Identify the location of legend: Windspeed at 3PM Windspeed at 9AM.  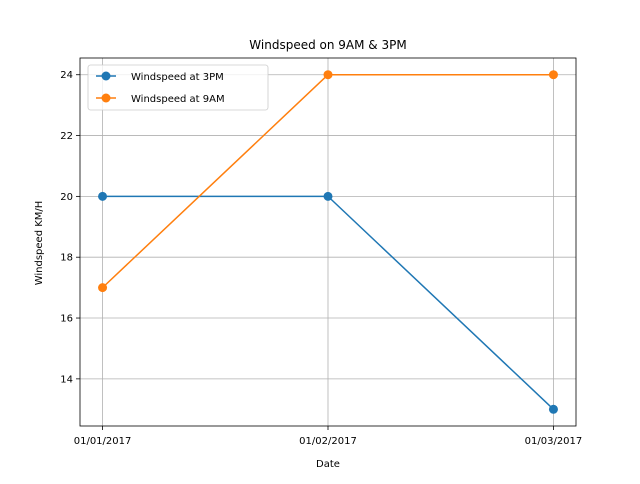
(178, 87).